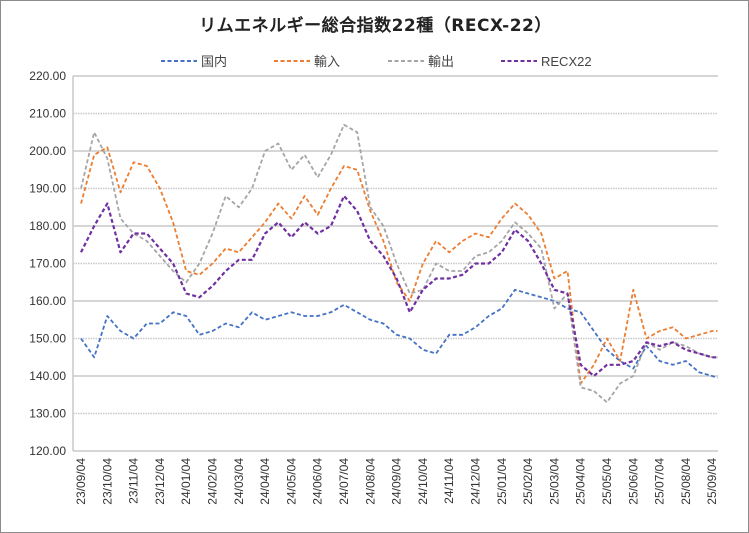 This screenshot has width=749, height=533. I want to click on chart-title: リムエネルギー総合指数22種（RECX-22）, so click(375, 26).